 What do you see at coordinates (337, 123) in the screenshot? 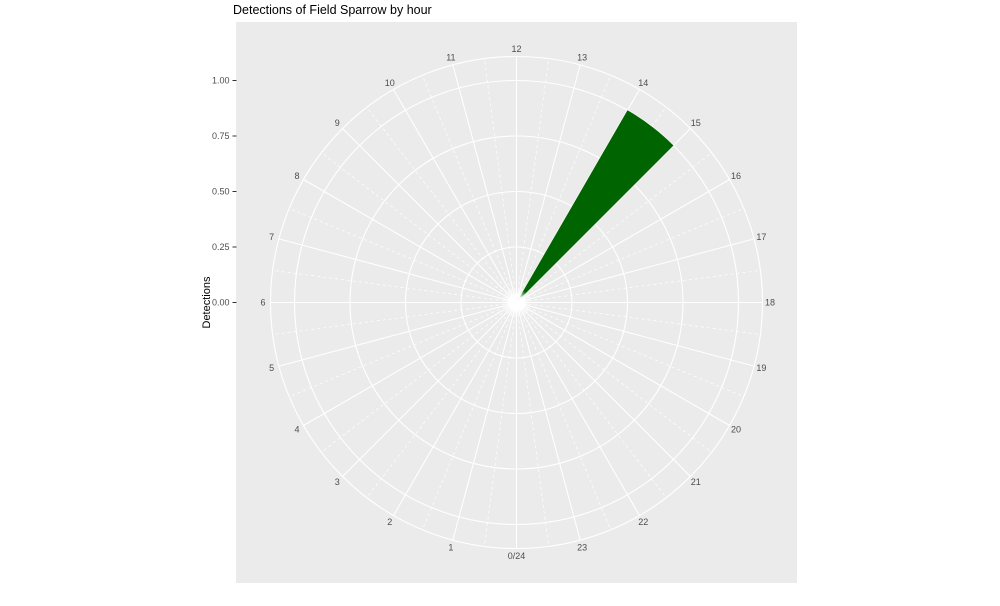
I see `hour-label: 9` at bounding box center [337, 123].